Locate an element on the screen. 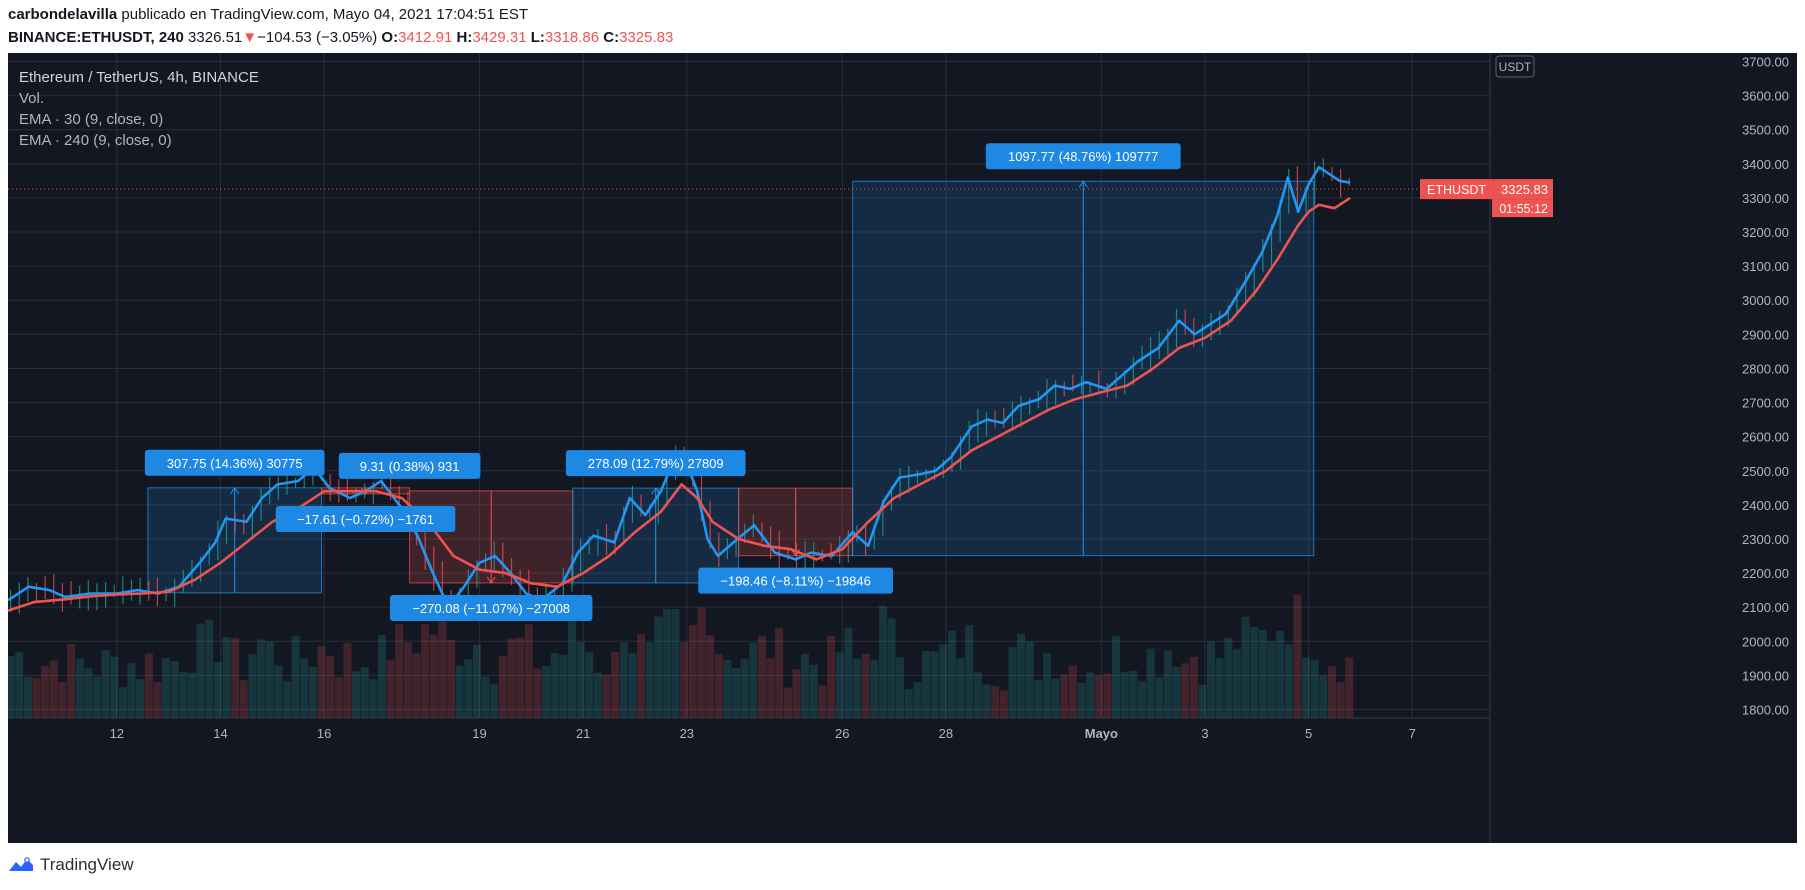 This screenshot has width=1805, height=890. price-tick-label: 3200.00 is located at coordinates (1765, 232).